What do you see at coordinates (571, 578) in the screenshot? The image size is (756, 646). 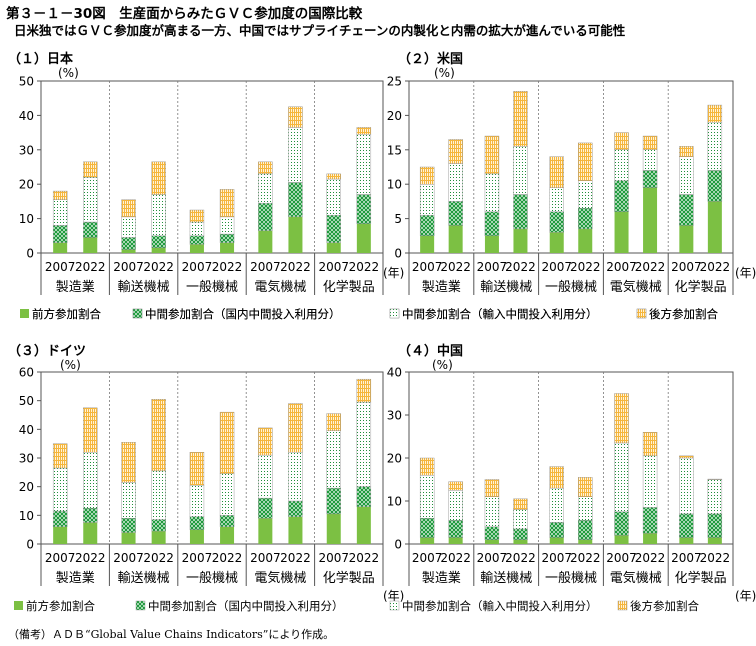 I see `group-label: 一般機械` at bounding box center [571, 578].